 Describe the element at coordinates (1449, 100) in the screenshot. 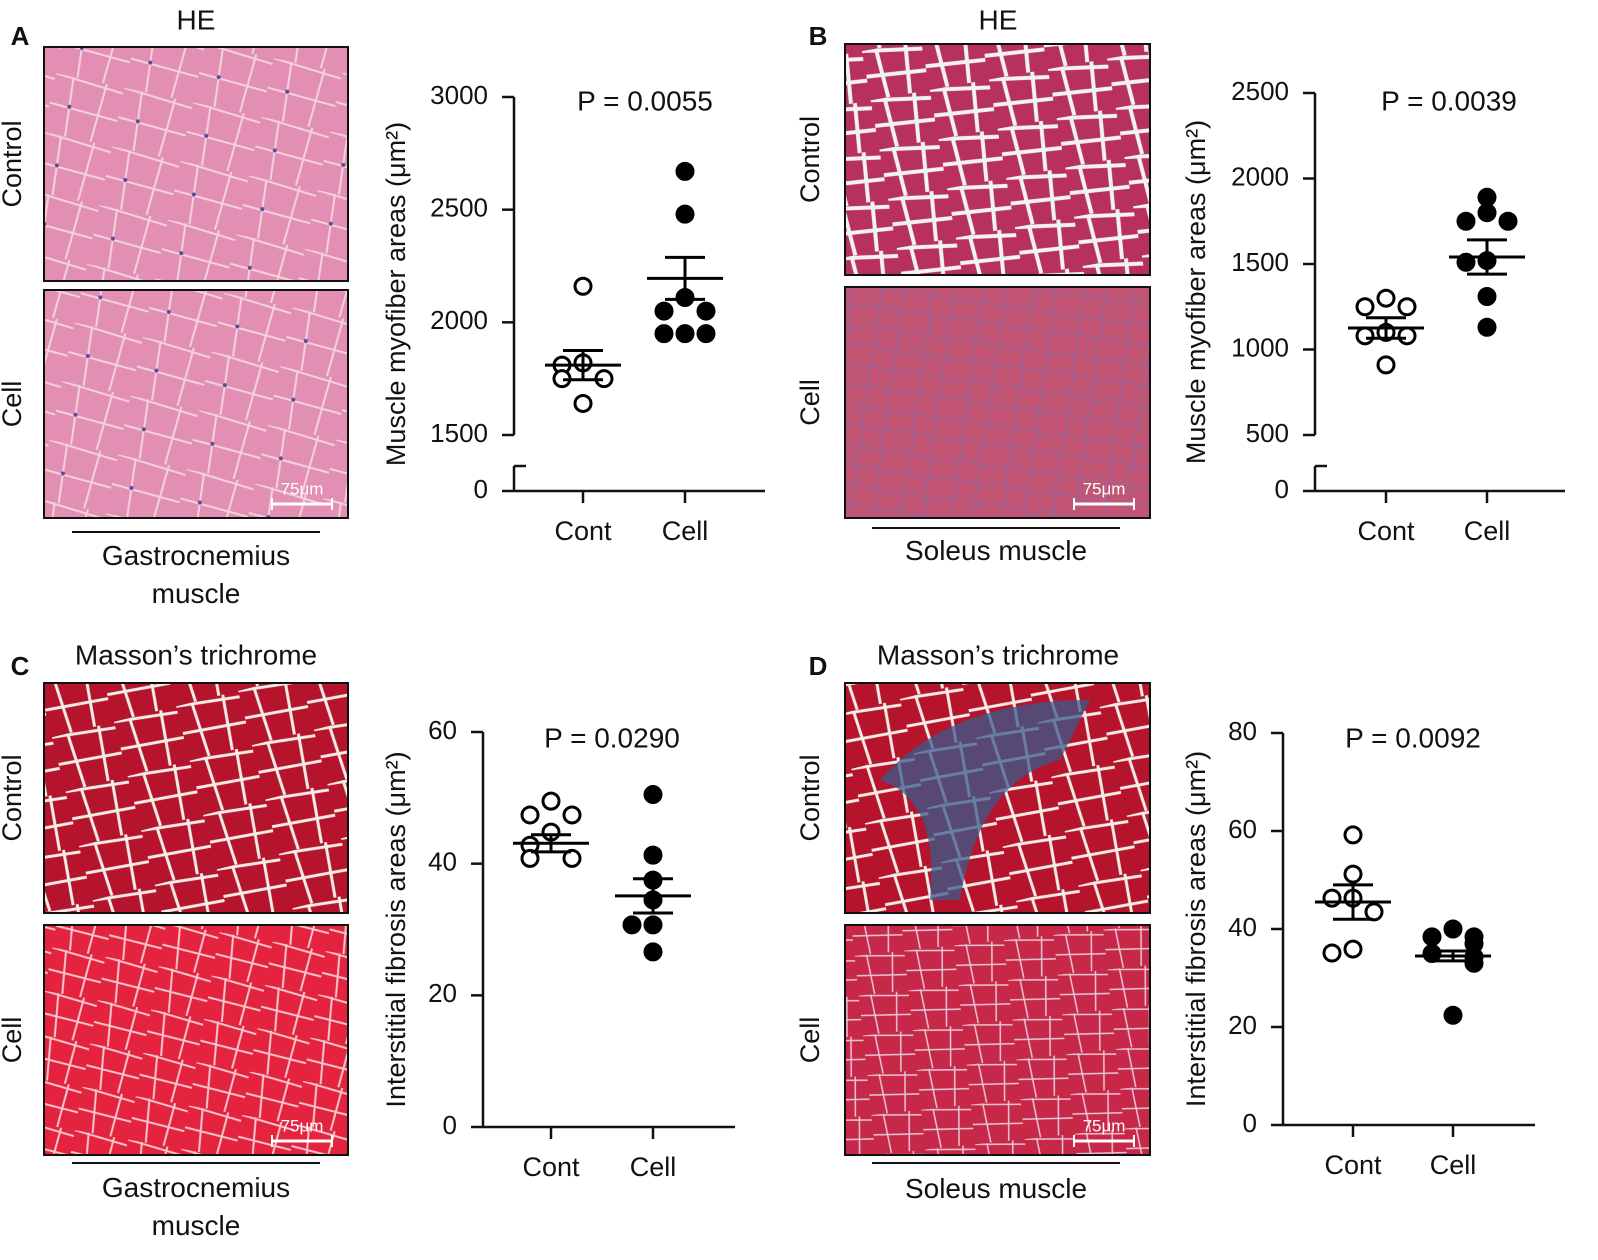

I see `p-value: P = 0.0039` at that location.